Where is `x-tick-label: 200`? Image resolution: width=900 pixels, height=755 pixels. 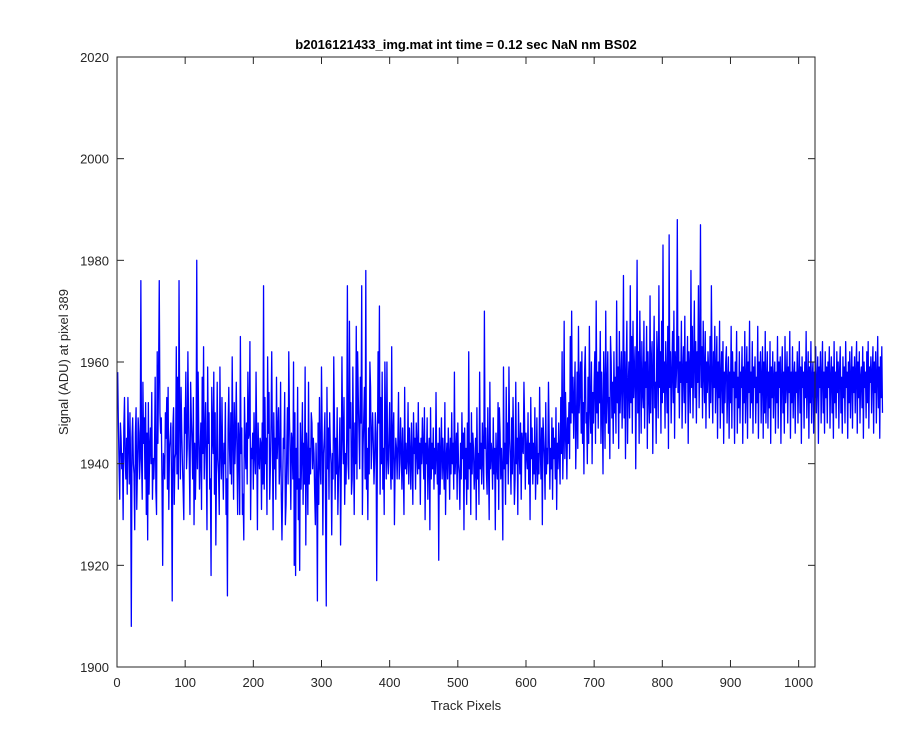
x-tick-label: 200 is located at coordinates (253, 682).